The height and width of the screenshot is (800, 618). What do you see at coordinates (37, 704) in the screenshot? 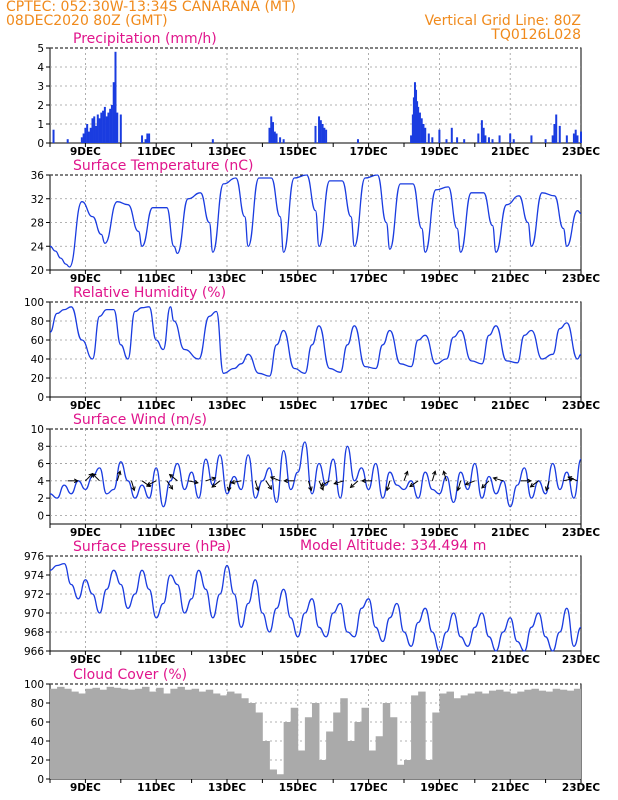
I see `y-tick-label: 80` at bounding box center [37, 704].